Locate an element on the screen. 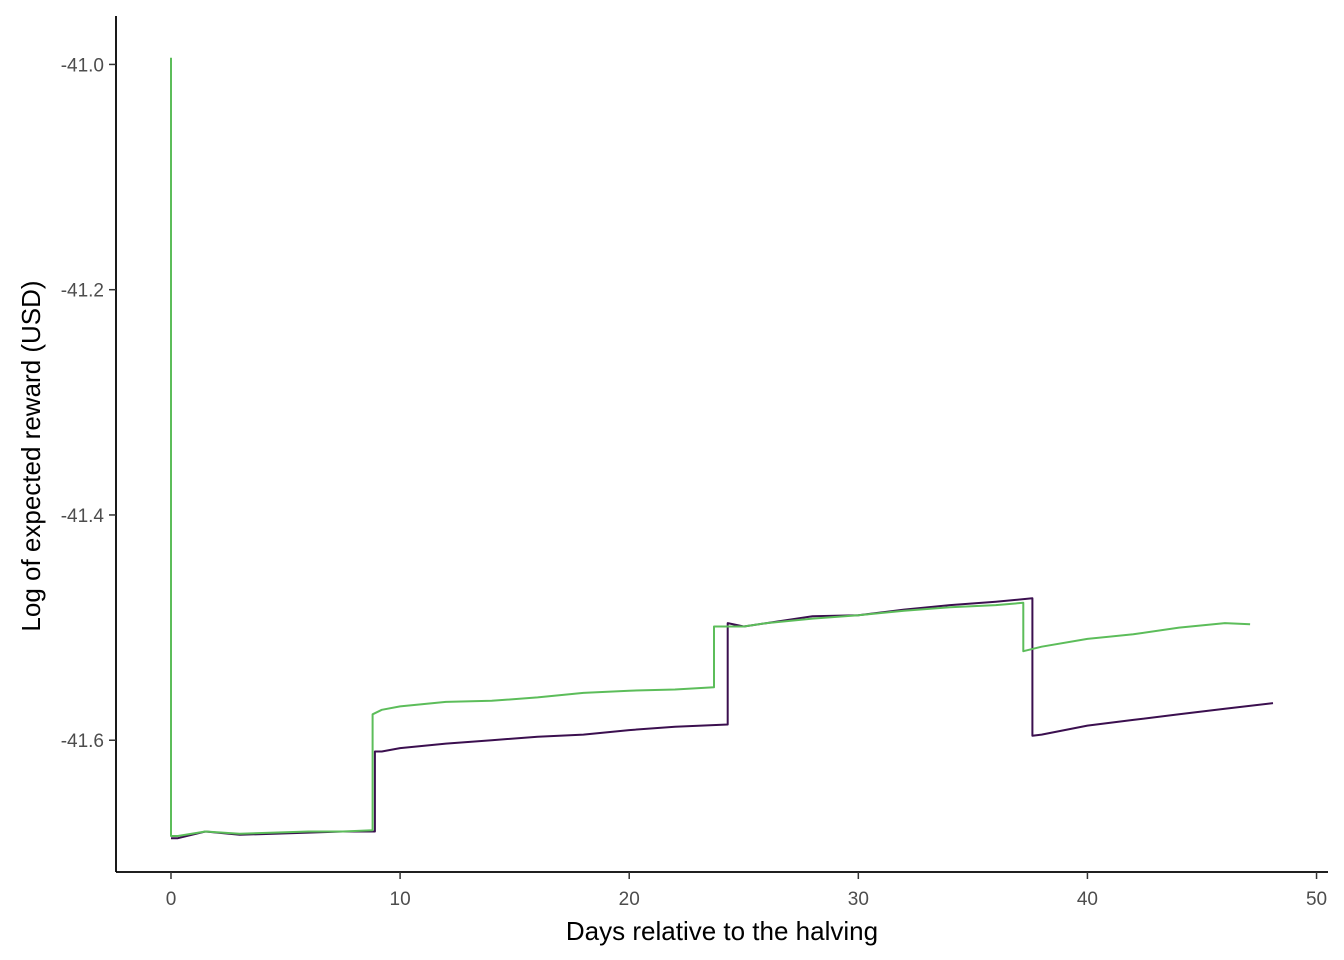 This screenshot has height=960, width=1344. x-tick-label: 20 is located at coordinates (629, 899).